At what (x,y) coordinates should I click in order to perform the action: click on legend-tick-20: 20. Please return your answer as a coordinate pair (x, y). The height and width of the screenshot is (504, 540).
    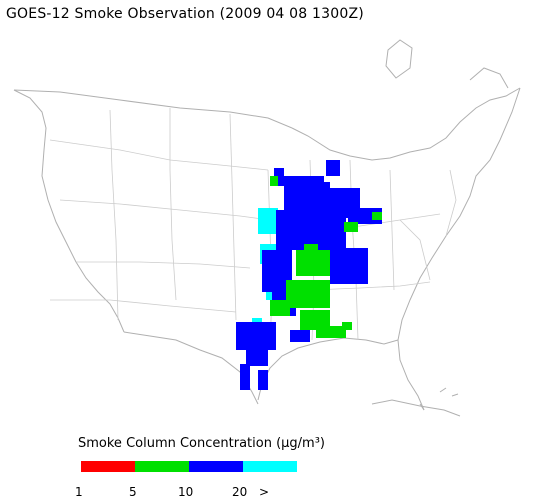
    Looking at the image, I should click on (240, 492).